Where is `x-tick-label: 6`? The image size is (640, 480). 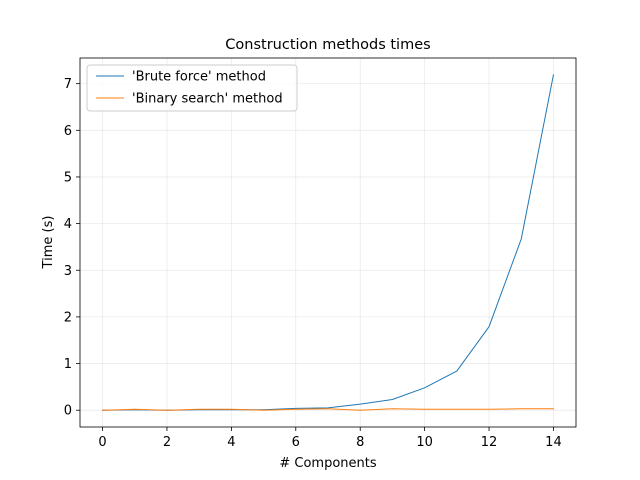
x-tick-label: 6 is located at coordinates (296, 442).